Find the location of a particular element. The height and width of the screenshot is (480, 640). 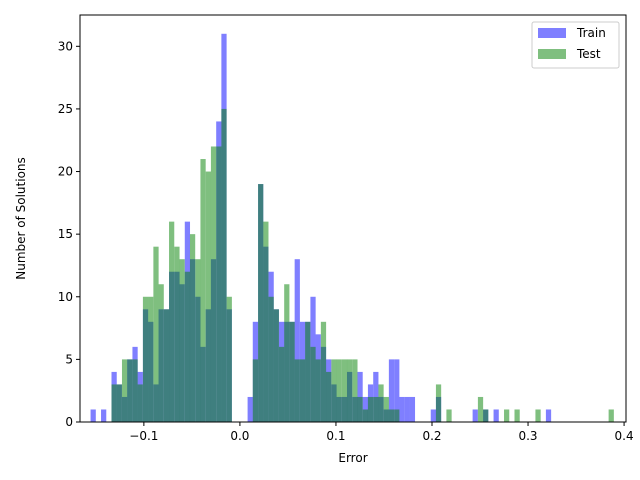

legend-swatch-train is located at coordinates (552, 33).